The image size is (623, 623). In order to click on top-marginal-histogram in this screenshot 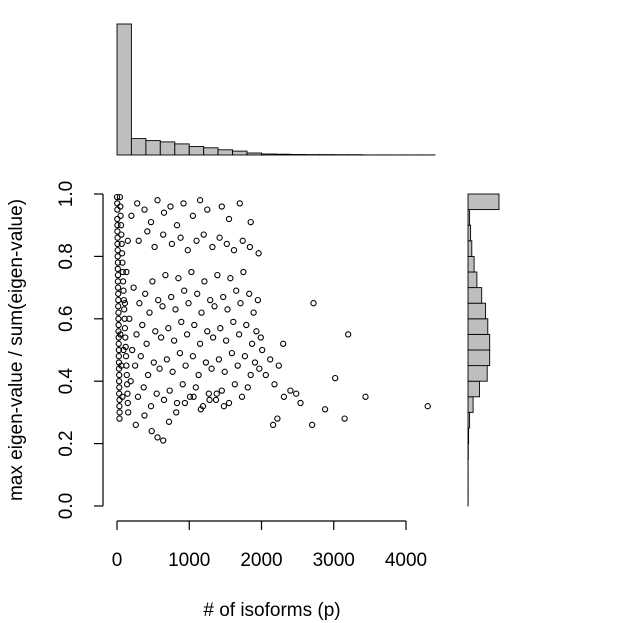, I will do `click(276, 89)`.